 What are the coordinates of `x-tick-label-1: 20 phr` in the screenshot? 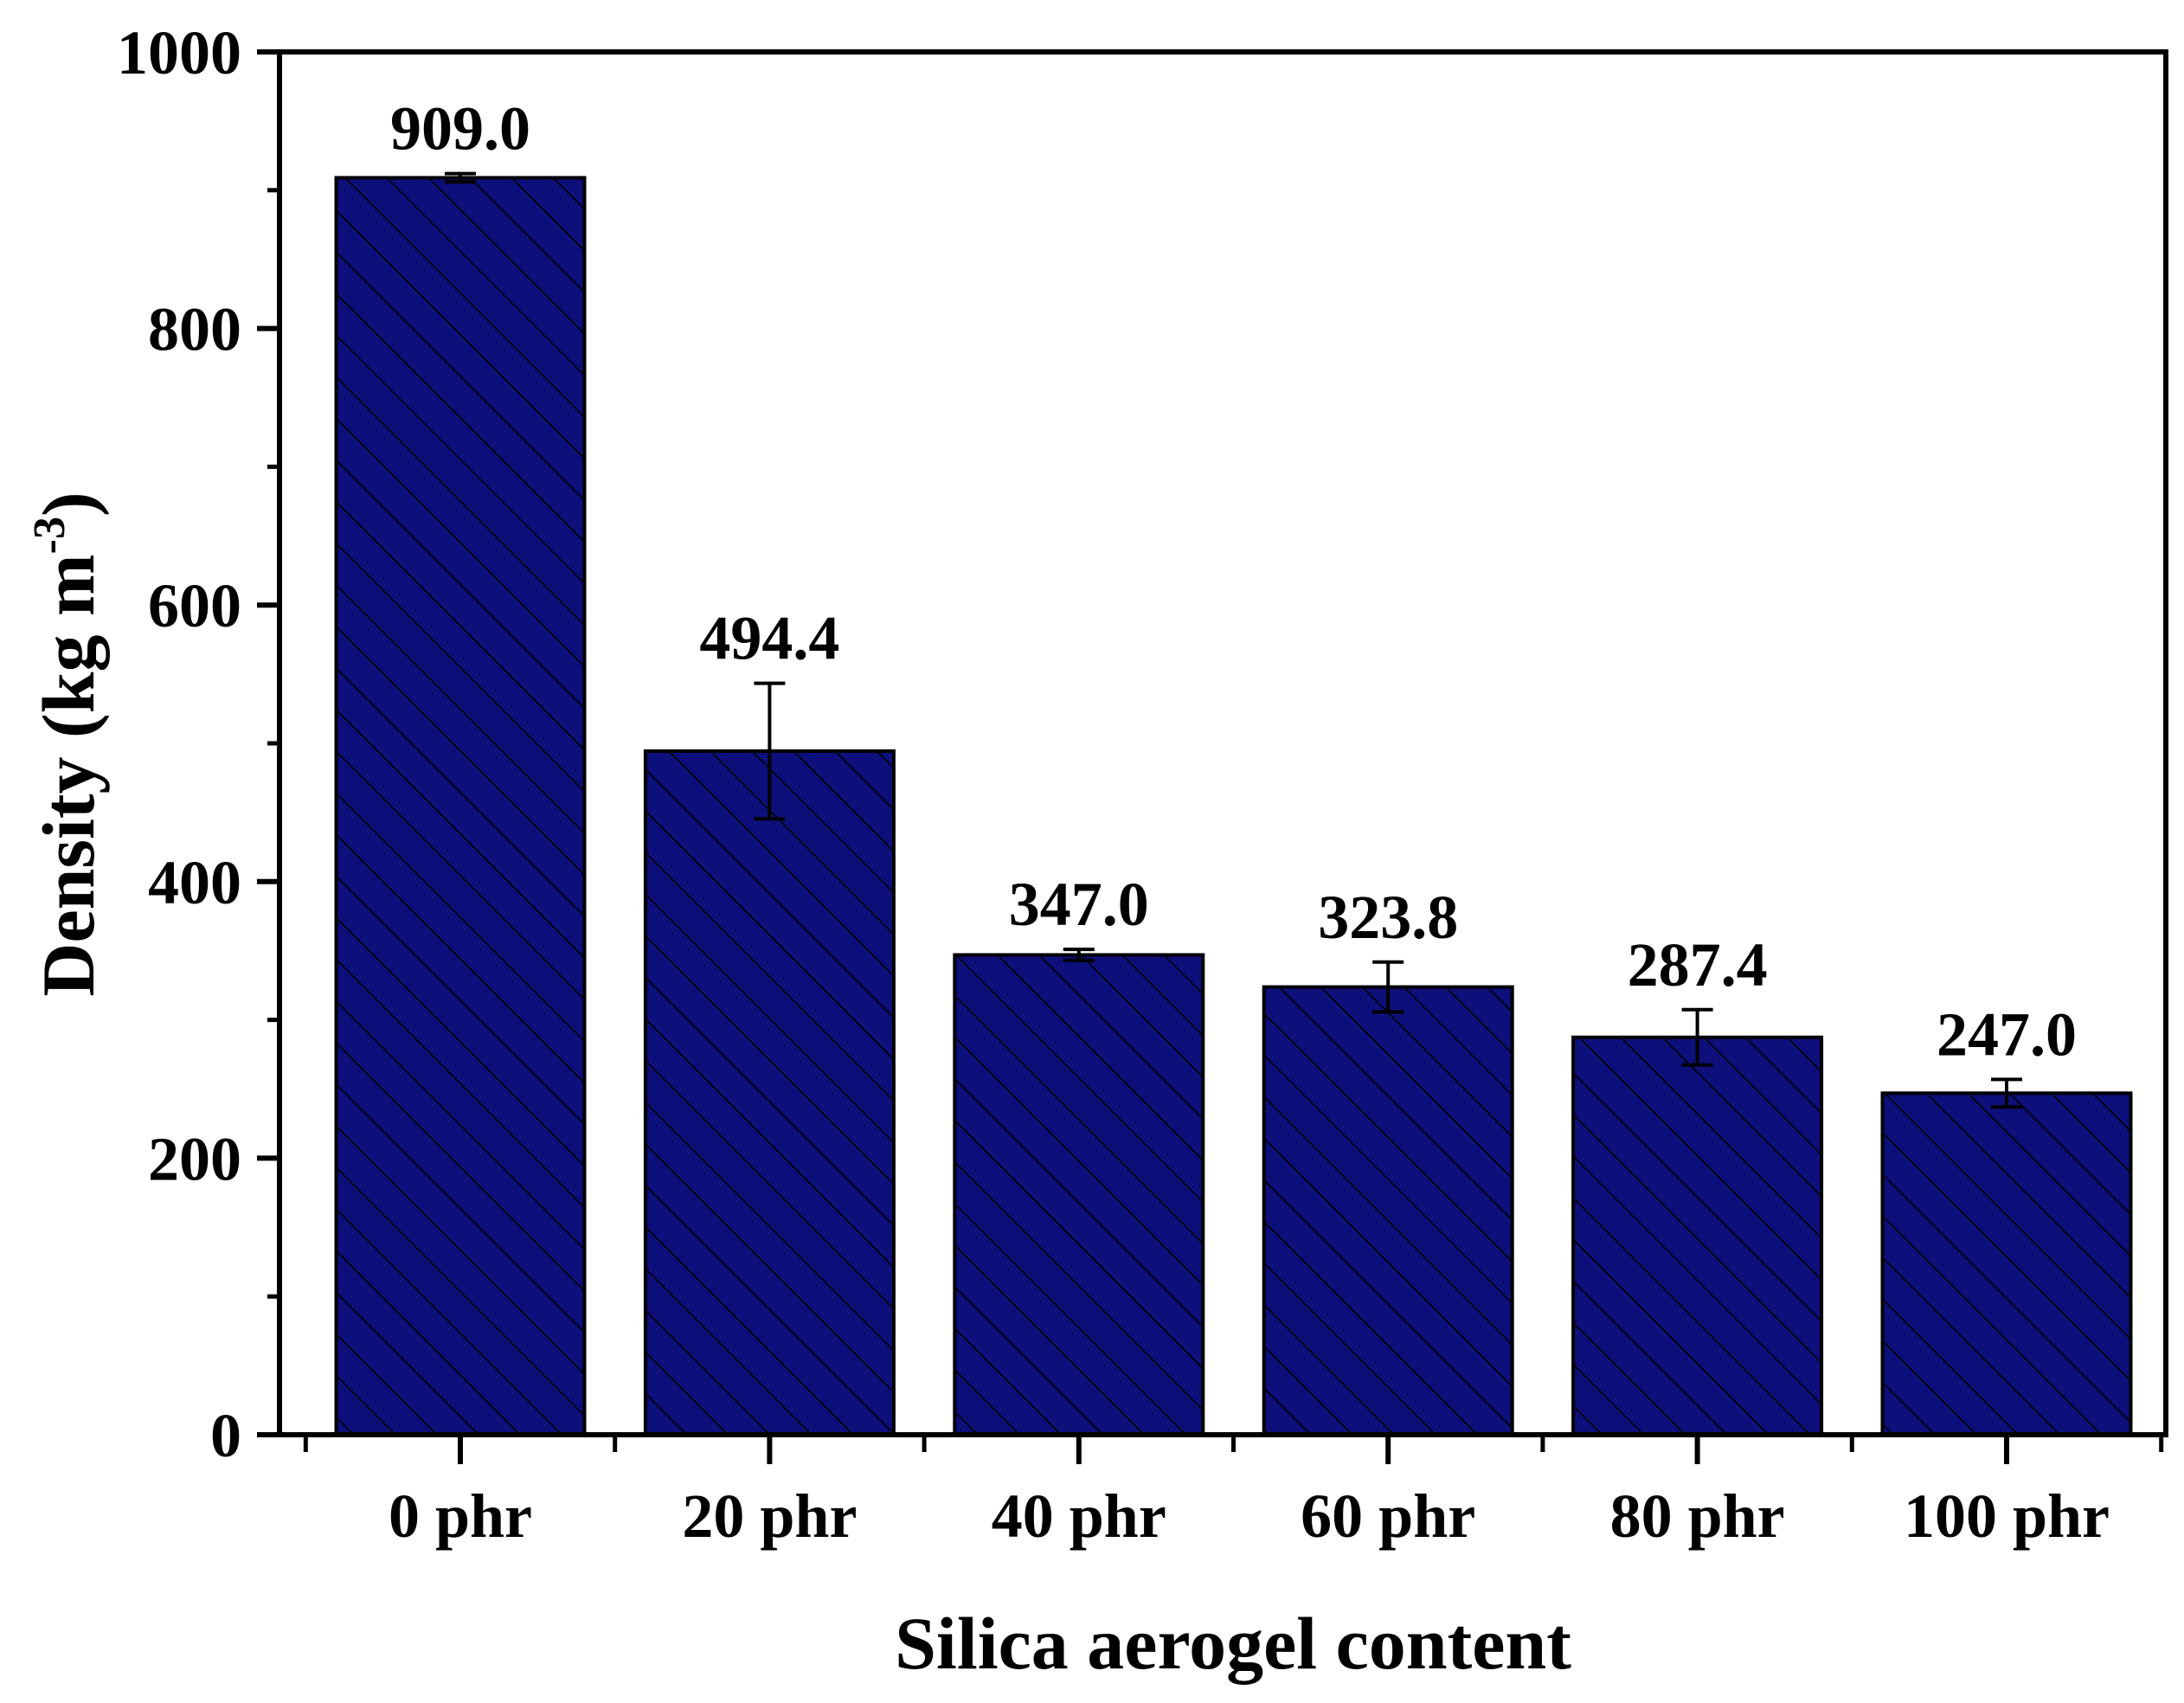 It's located at (769, 1516).